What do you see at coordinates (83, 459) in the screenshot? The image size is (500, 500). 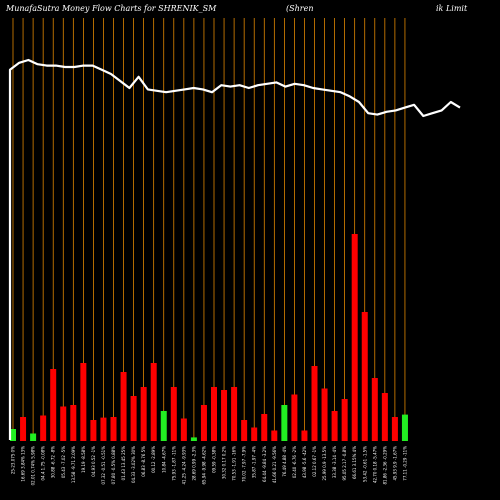 I see `x-label-7: 19.19 -8.58%` at bounding box center [83, 459].